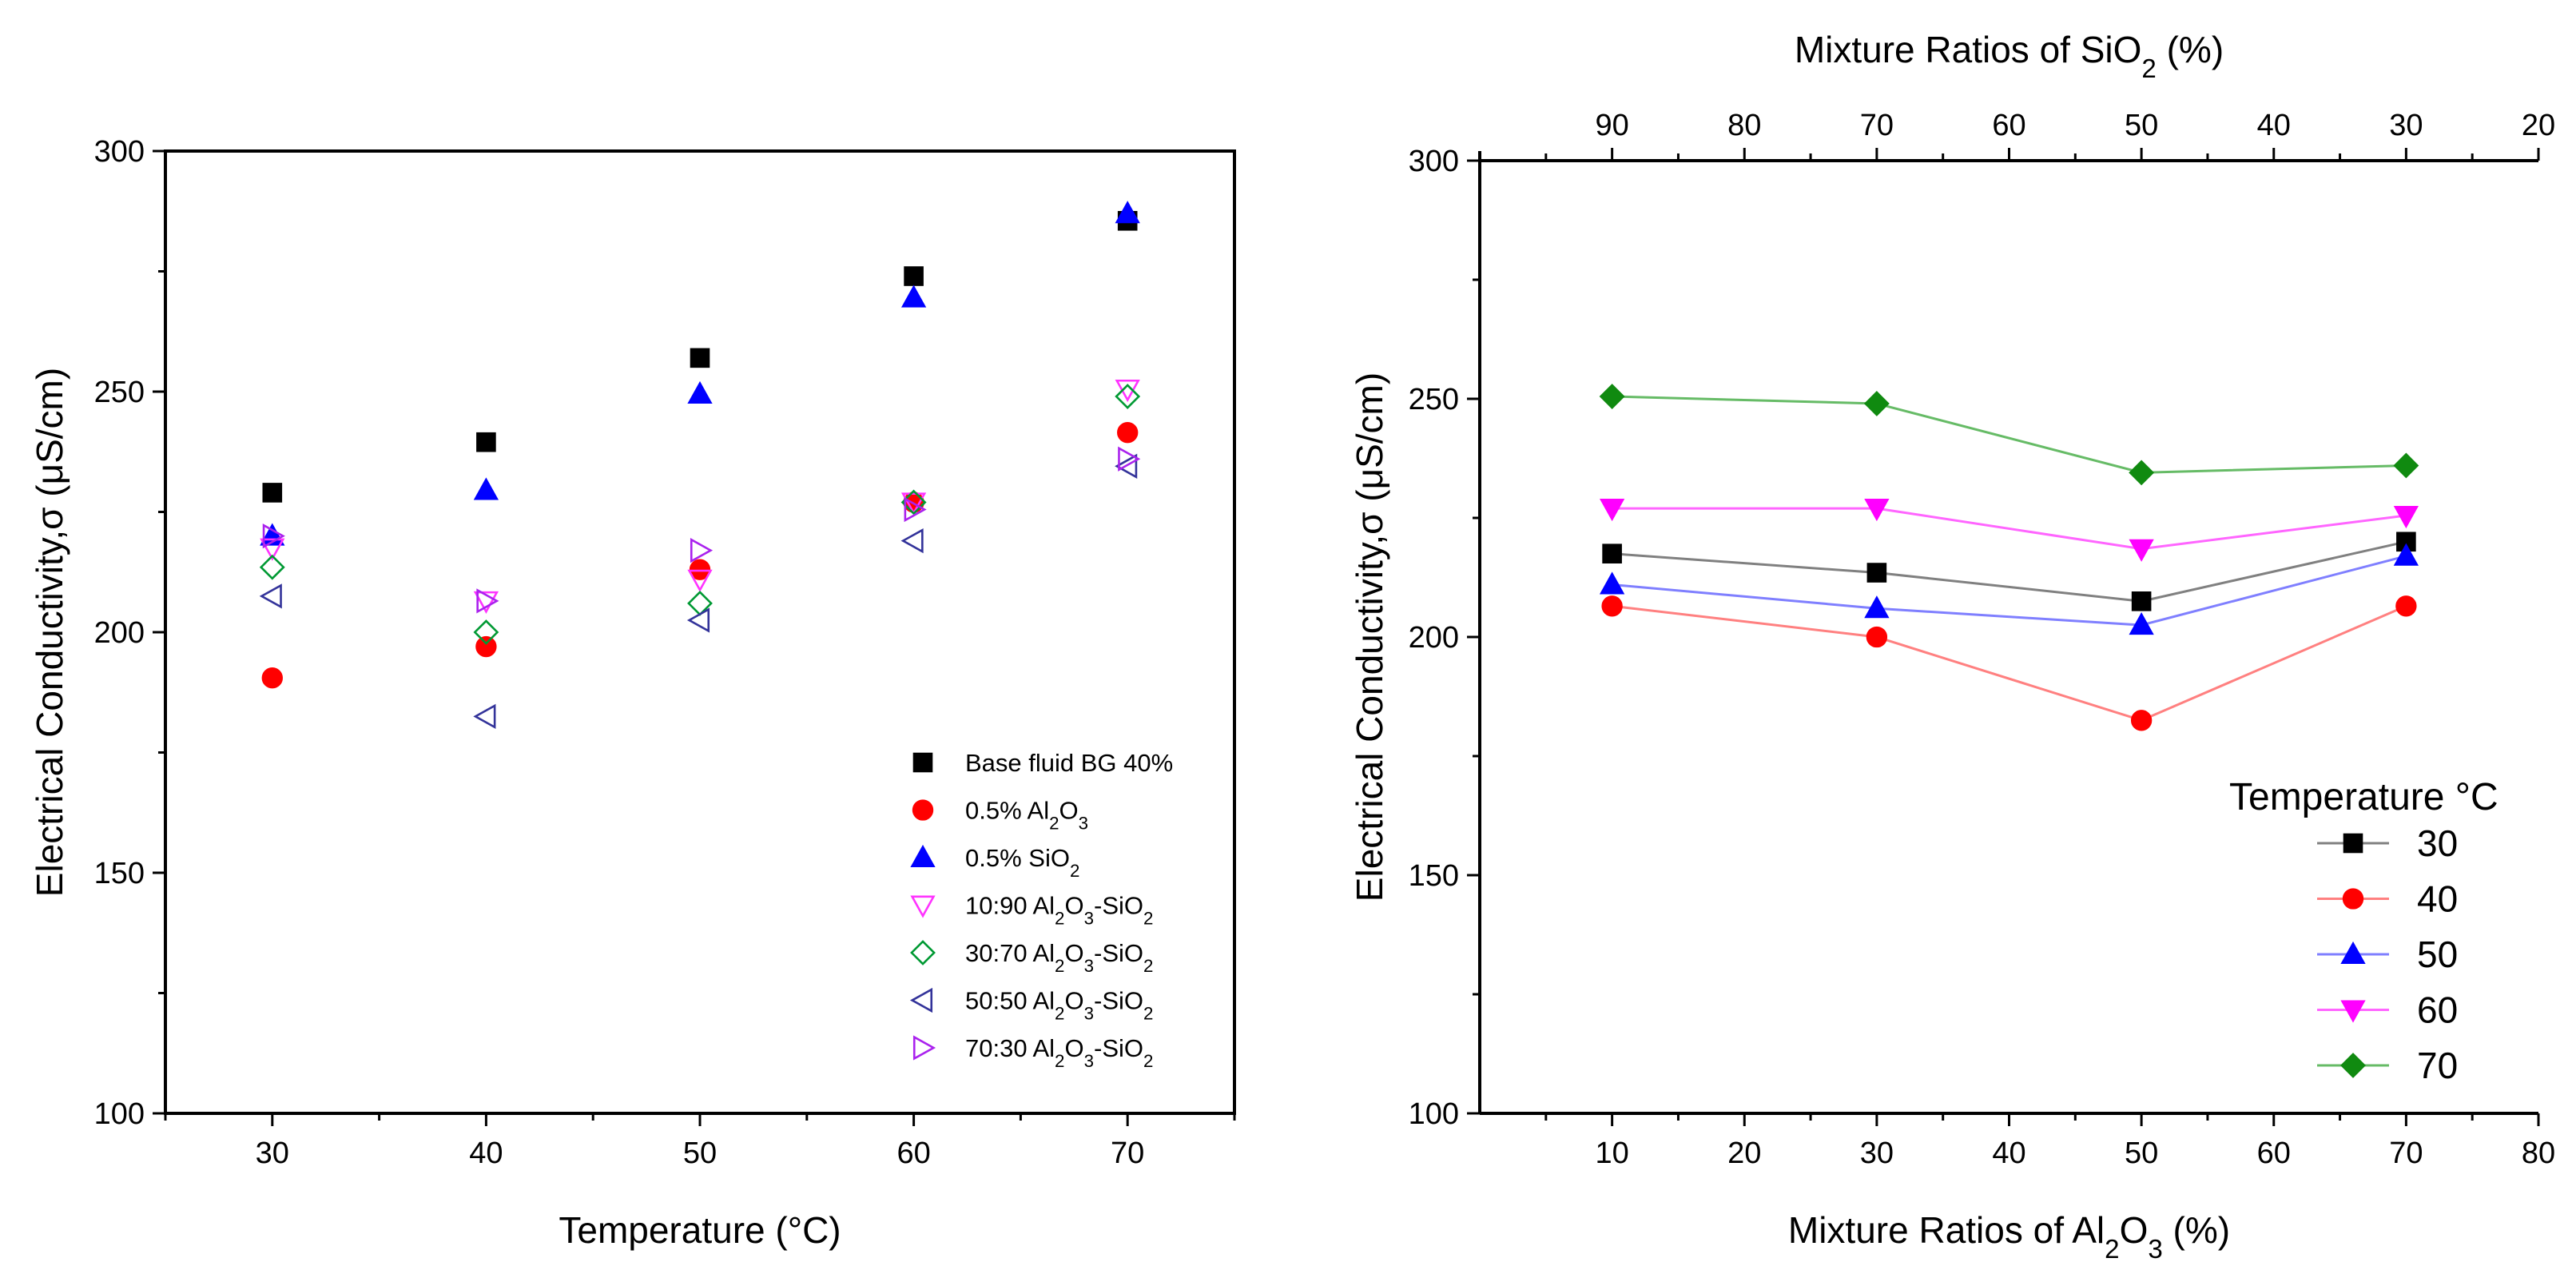  Describe the element at coordinates (1010, 953) in the screenshot. I see `text-fragment: 30:70 Al` at that location.